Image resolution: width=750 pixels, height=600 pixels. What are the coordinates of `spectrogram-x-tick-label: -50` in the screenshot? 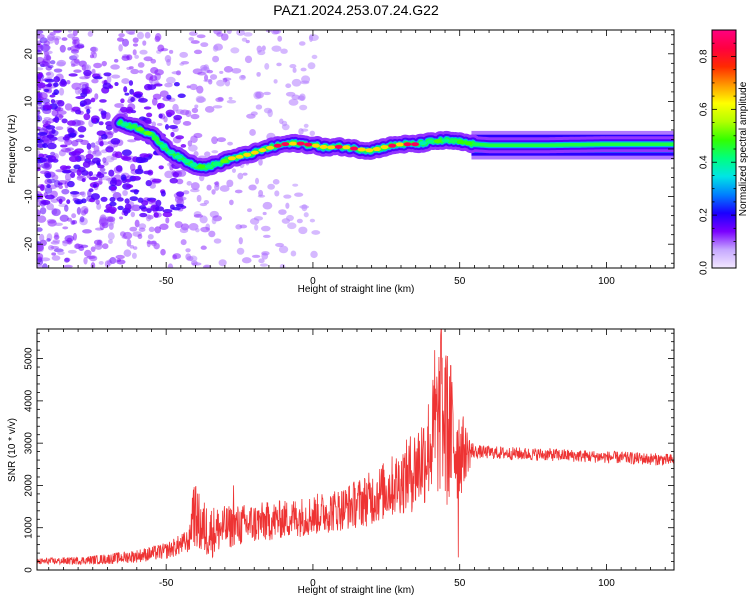 It's located at (166, 281).